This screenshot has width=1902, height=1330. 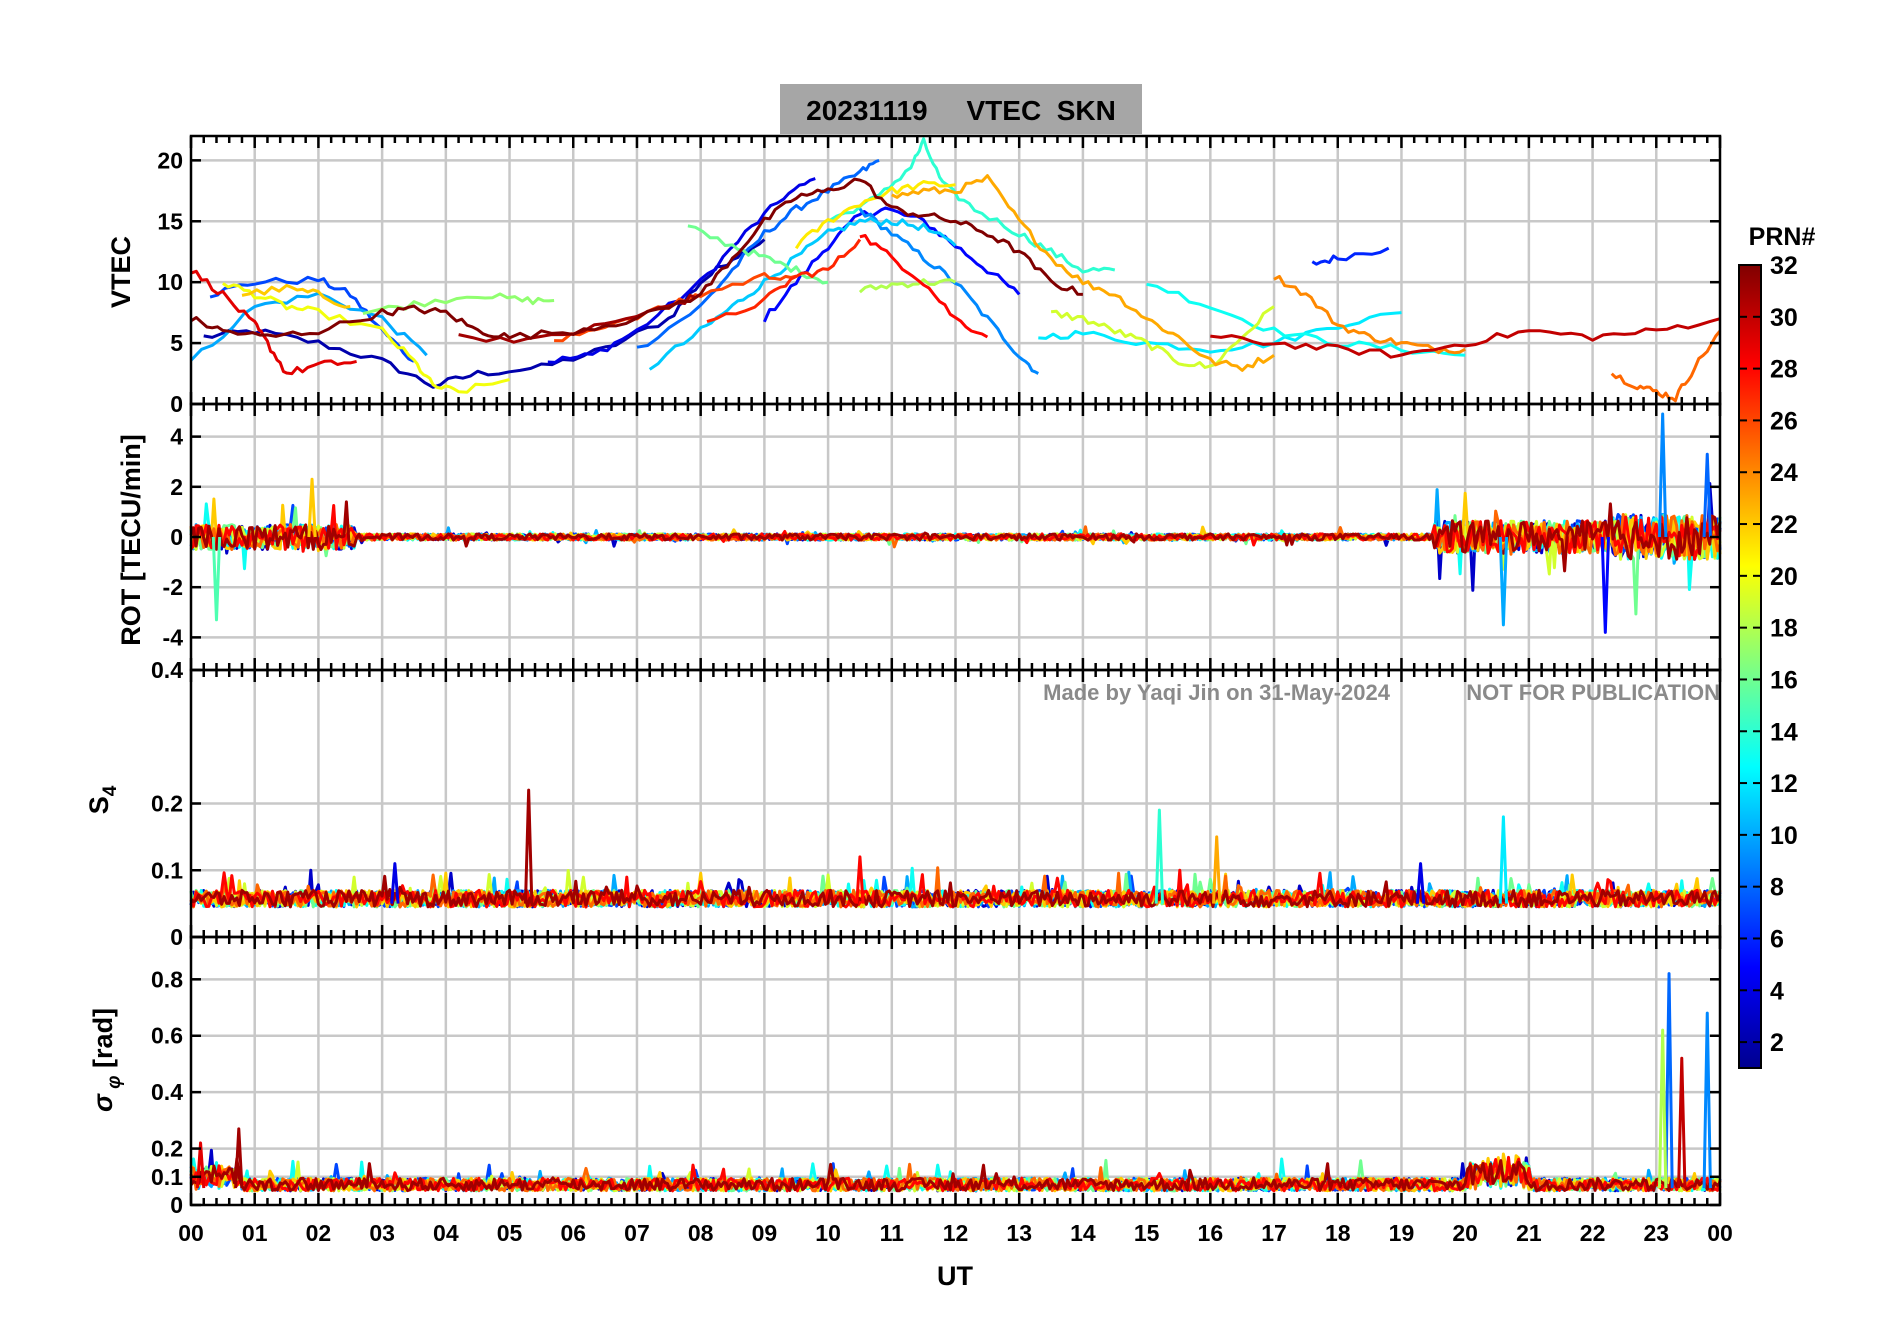 What do you see at coordinates (121, 272) in the screenshot?
I see `vtec-ylabel: VTEC` at bounding box center [121, 272].